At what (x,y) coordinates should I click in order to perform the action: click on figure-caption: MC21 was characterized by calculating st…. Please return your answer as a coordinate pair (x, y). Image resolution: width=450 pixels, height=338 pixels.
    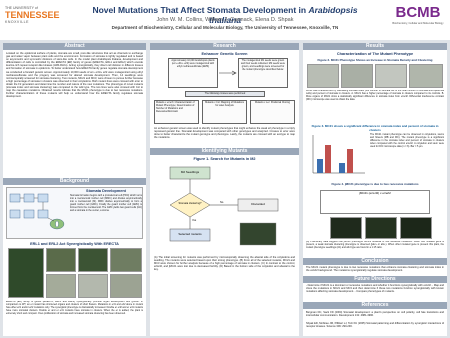
    Looking at the image, I should click on (375, 95).